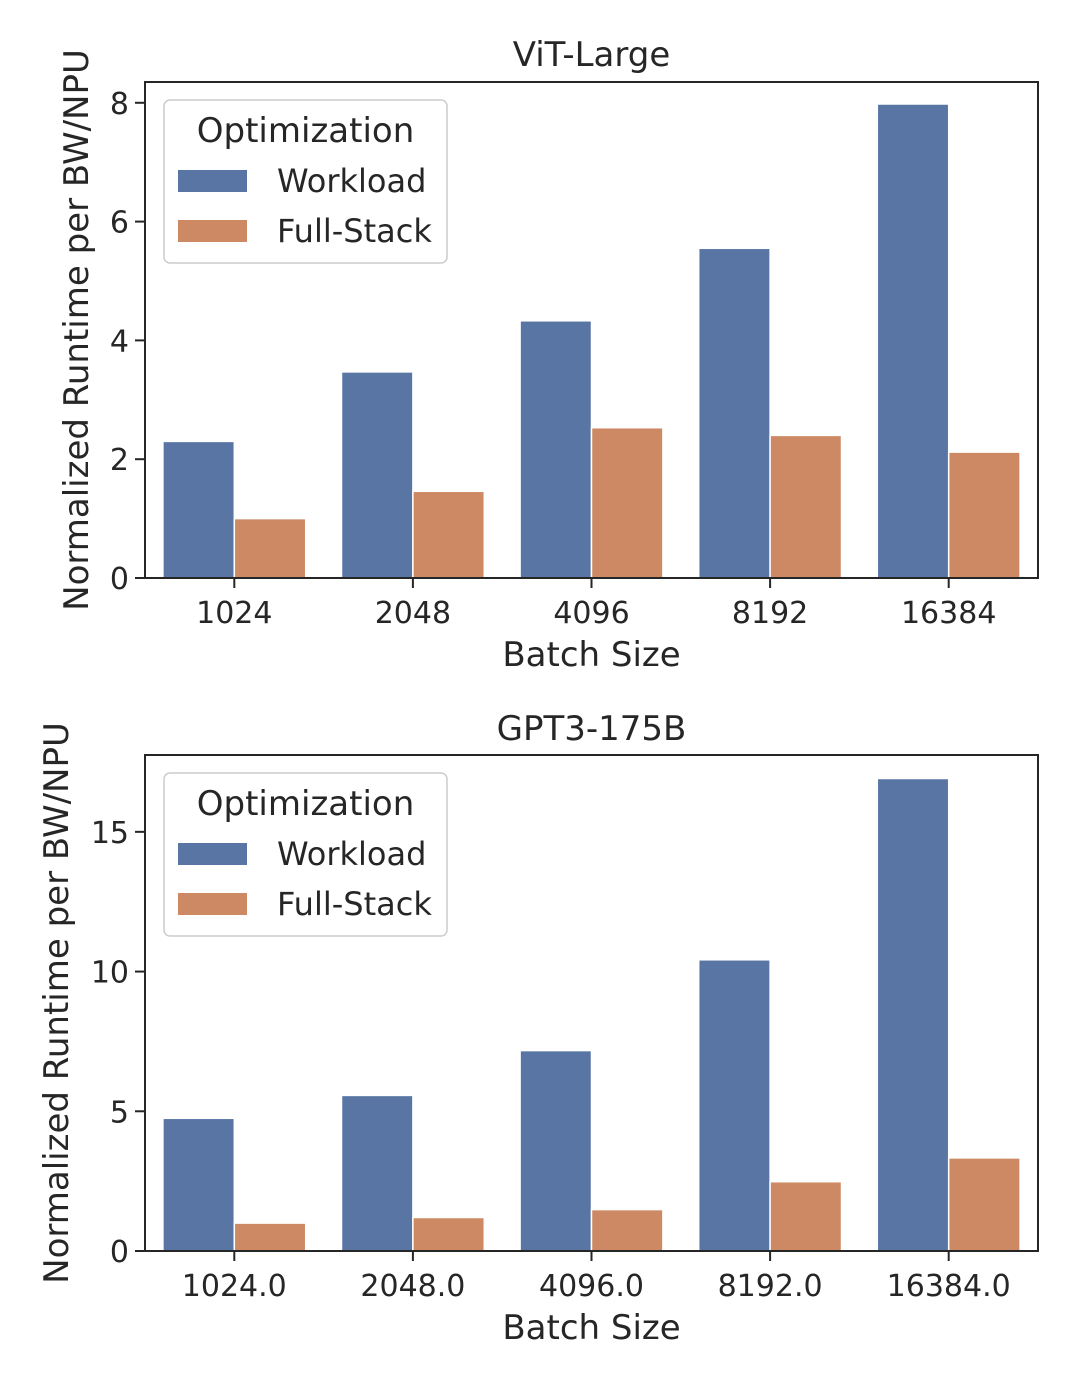  What do you see at coordinates (591, 1286) in the screenshot?
I see `x-tick-label: 4096.0` at bounding box center [591, 1286].